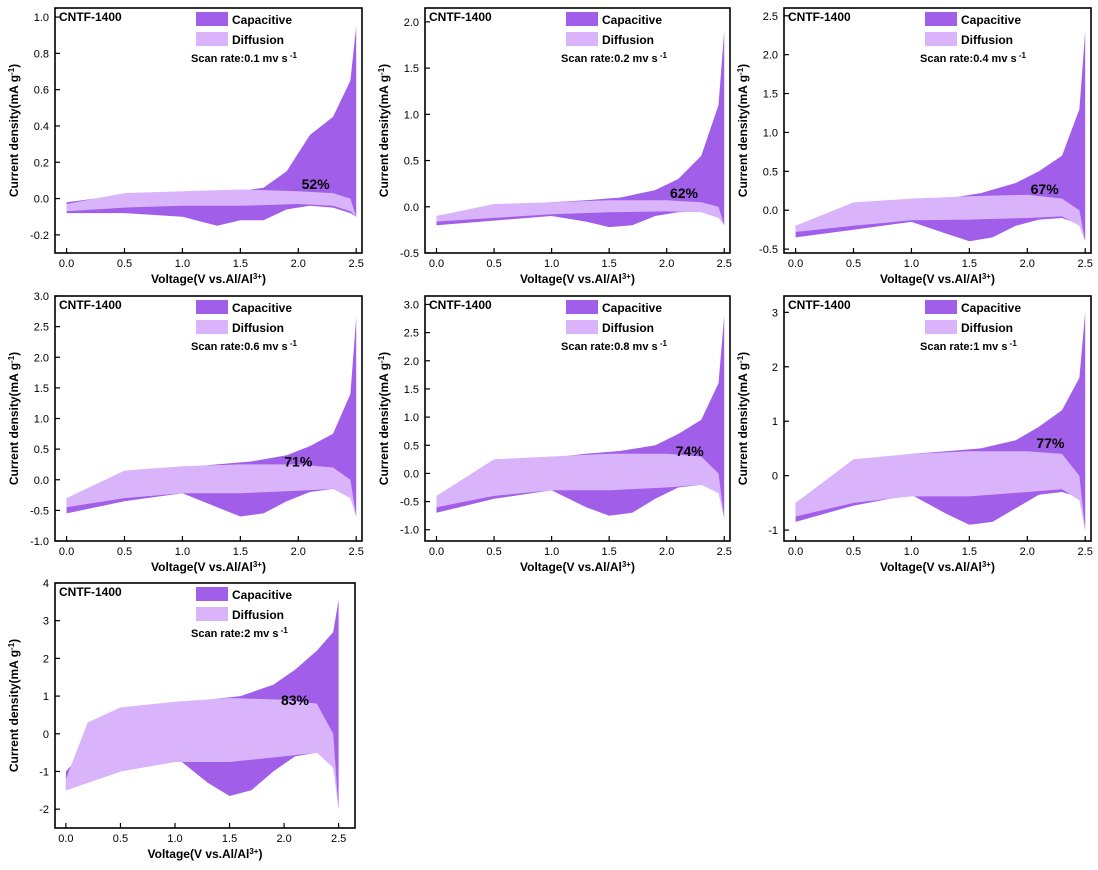 This screenshot has width=1098, height=870. Describe the element at coordinates (968, 346) in the screenshot. I see `scan-rate-label: Scan rate:1 mv s -1` at that location.